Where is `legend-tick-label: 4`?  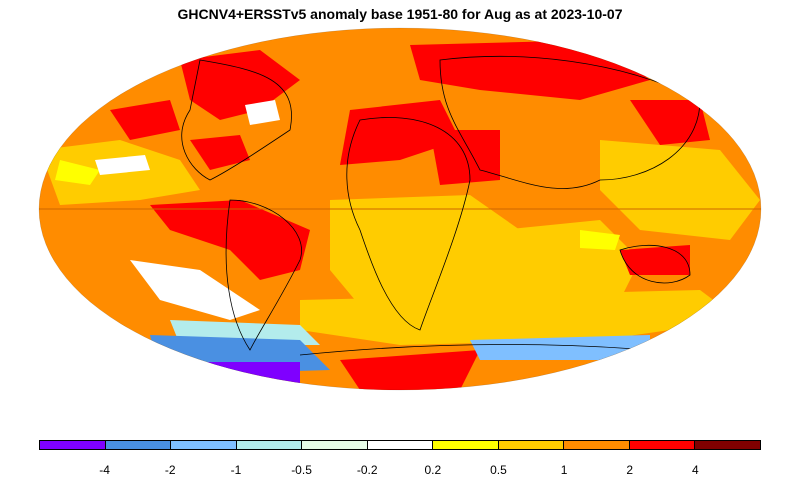
legend-tick-label: 4 is located at coordinates (695, 470).